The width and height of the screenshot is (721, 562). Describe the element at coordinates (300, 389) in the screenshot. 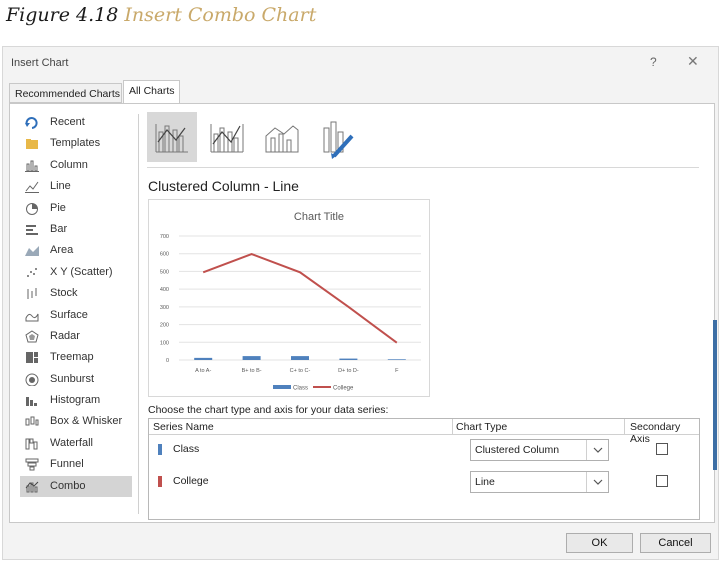

I see `legend-label: Class` at that location.